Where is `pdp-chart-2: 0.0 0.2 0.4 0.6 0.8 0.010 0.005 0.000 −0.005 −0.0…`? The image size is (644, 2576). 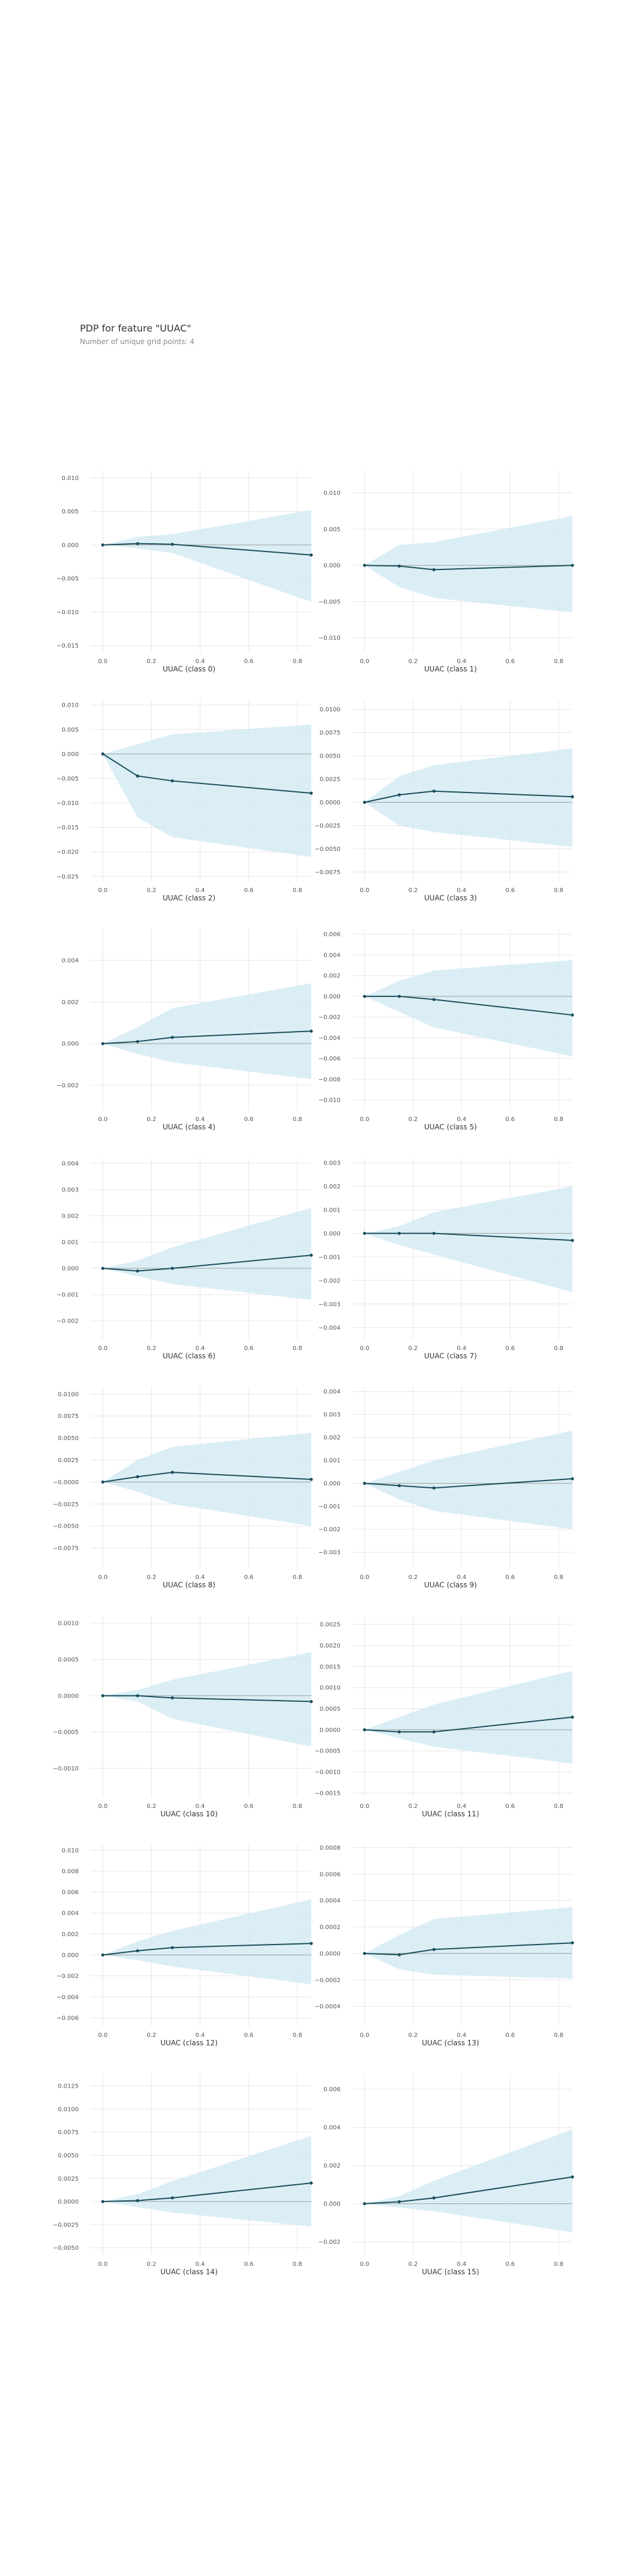
pdp-chart-2: 0.0 0.2 0.4 0.6 0.8 0.010 0.005 0.000 −0.005 −0.0… is located at coordinates (185, 801).